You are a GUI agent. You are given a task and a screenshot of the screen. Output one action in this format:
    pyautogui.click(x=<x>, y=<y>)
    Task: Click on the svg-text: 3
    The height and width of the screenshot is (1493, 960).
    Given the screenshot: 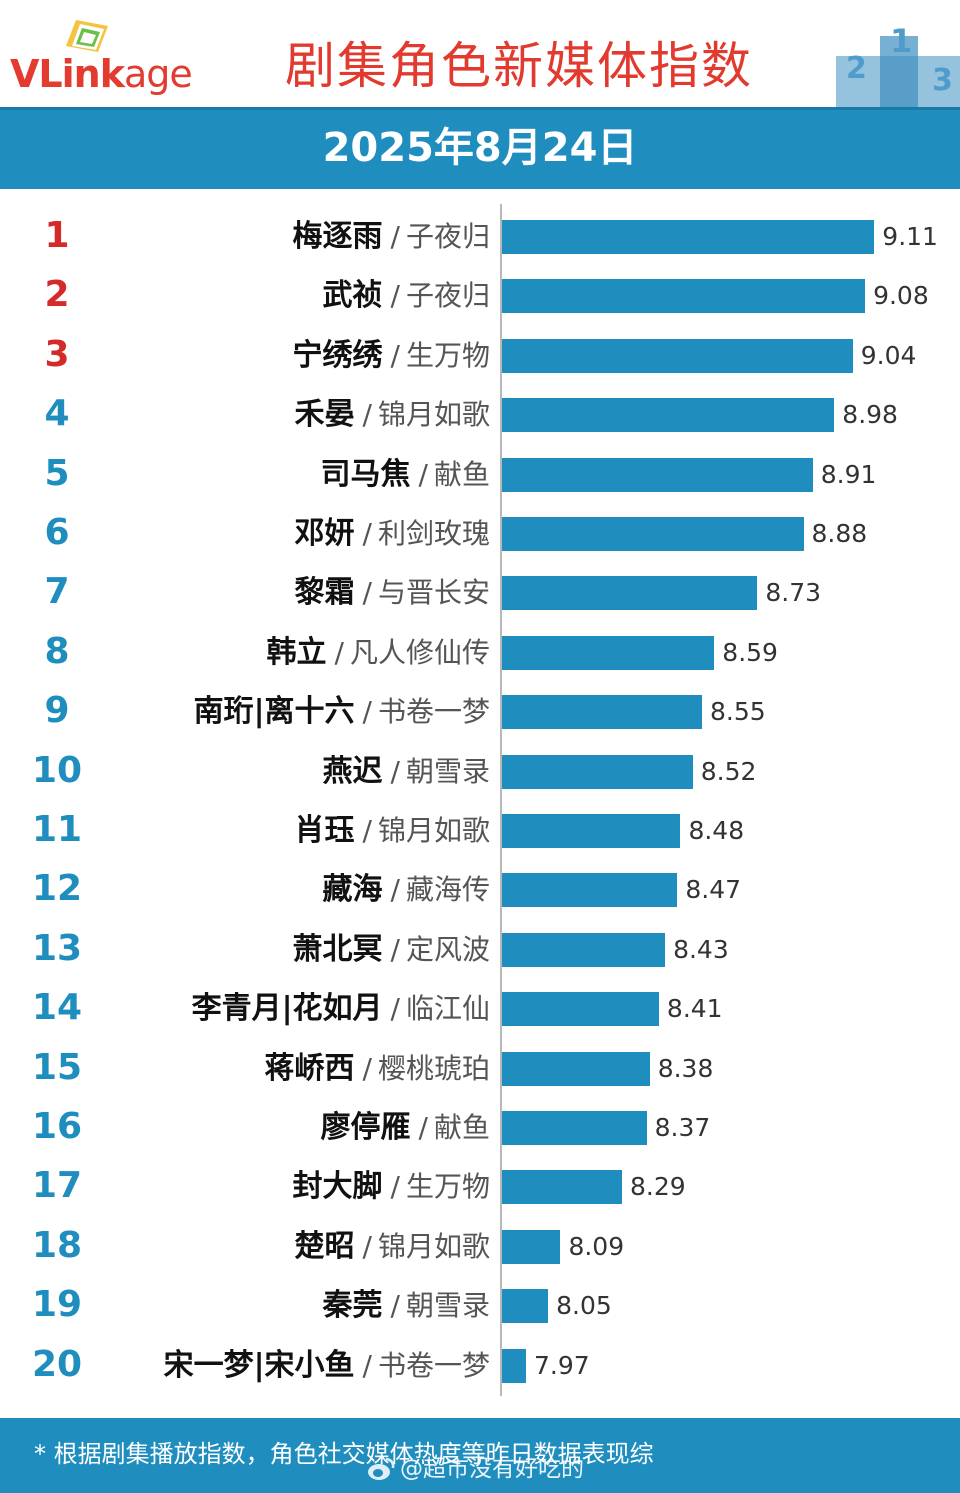 What is the action you would take?
    pyautogui.click(x=942, y=80)
    